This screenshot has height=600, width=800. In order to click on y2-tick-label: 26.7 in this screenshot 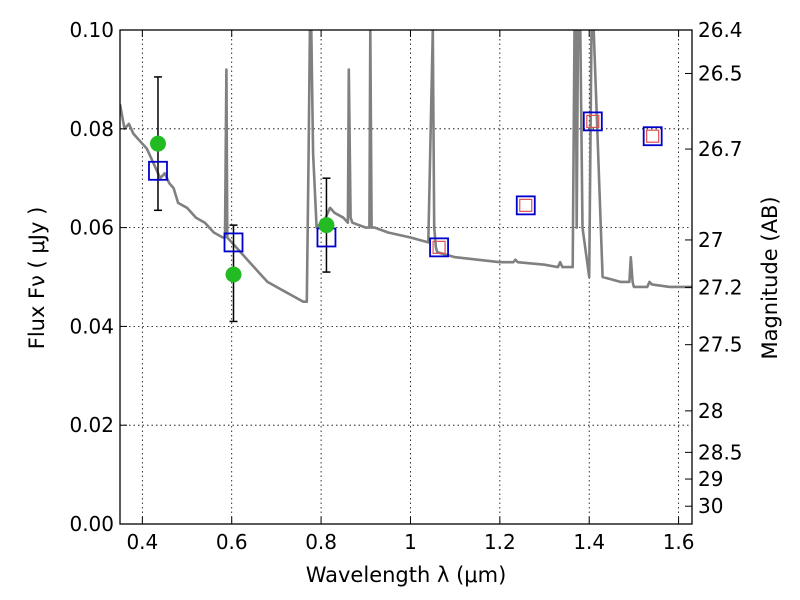, I will do `click(720, 149)`.